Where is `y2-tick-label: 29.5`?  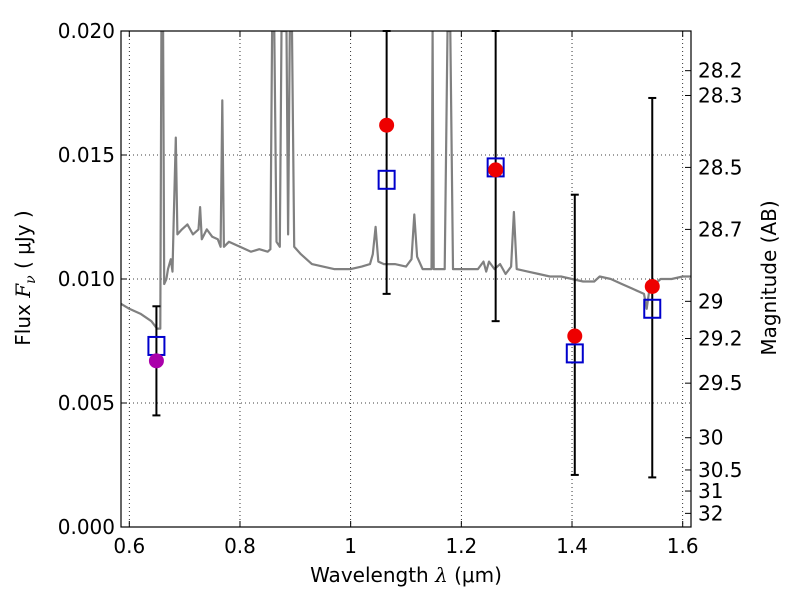 y2-tick-label: 29.5 is located at coordinates (720, 383).